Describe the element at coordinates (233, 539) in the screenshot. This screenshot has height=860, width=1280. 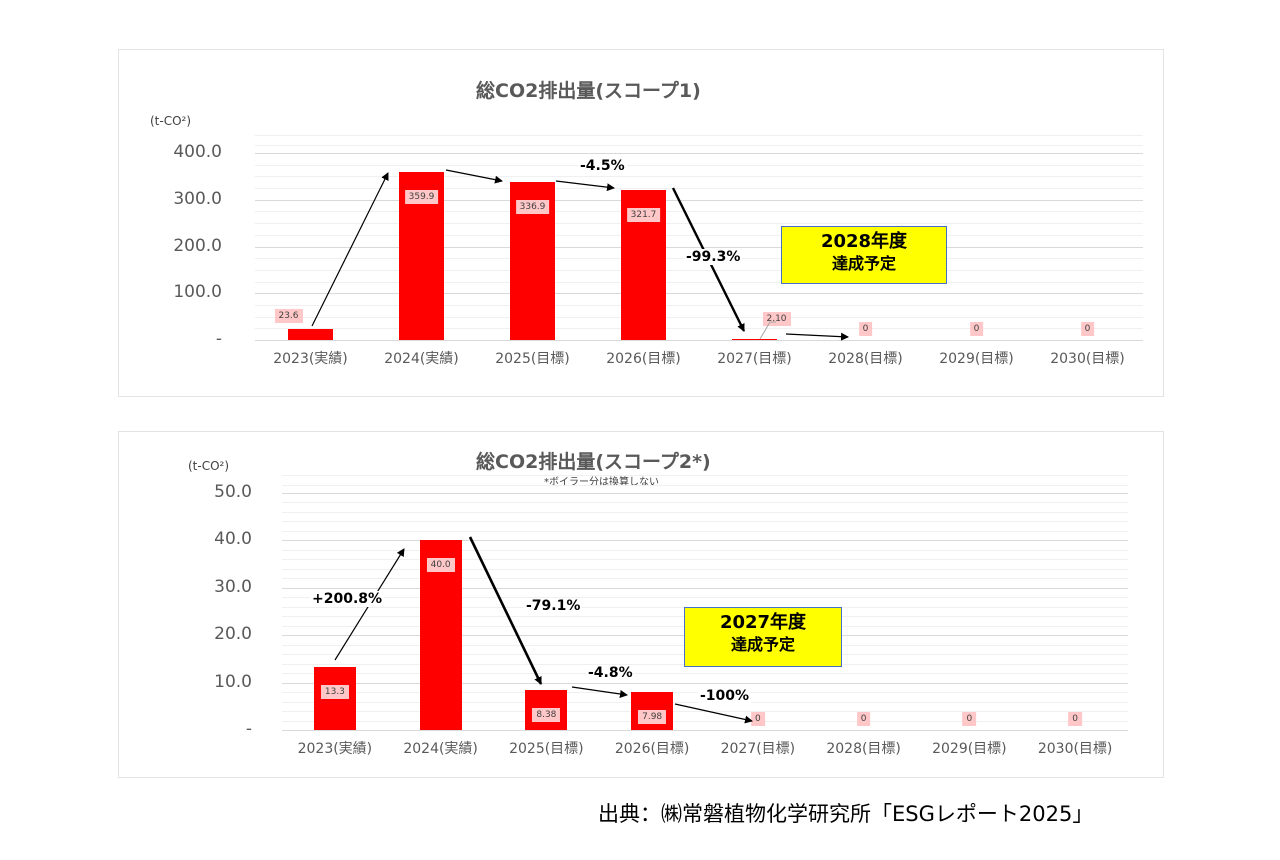
I see `y-axis-tick: 40.0` at that location.